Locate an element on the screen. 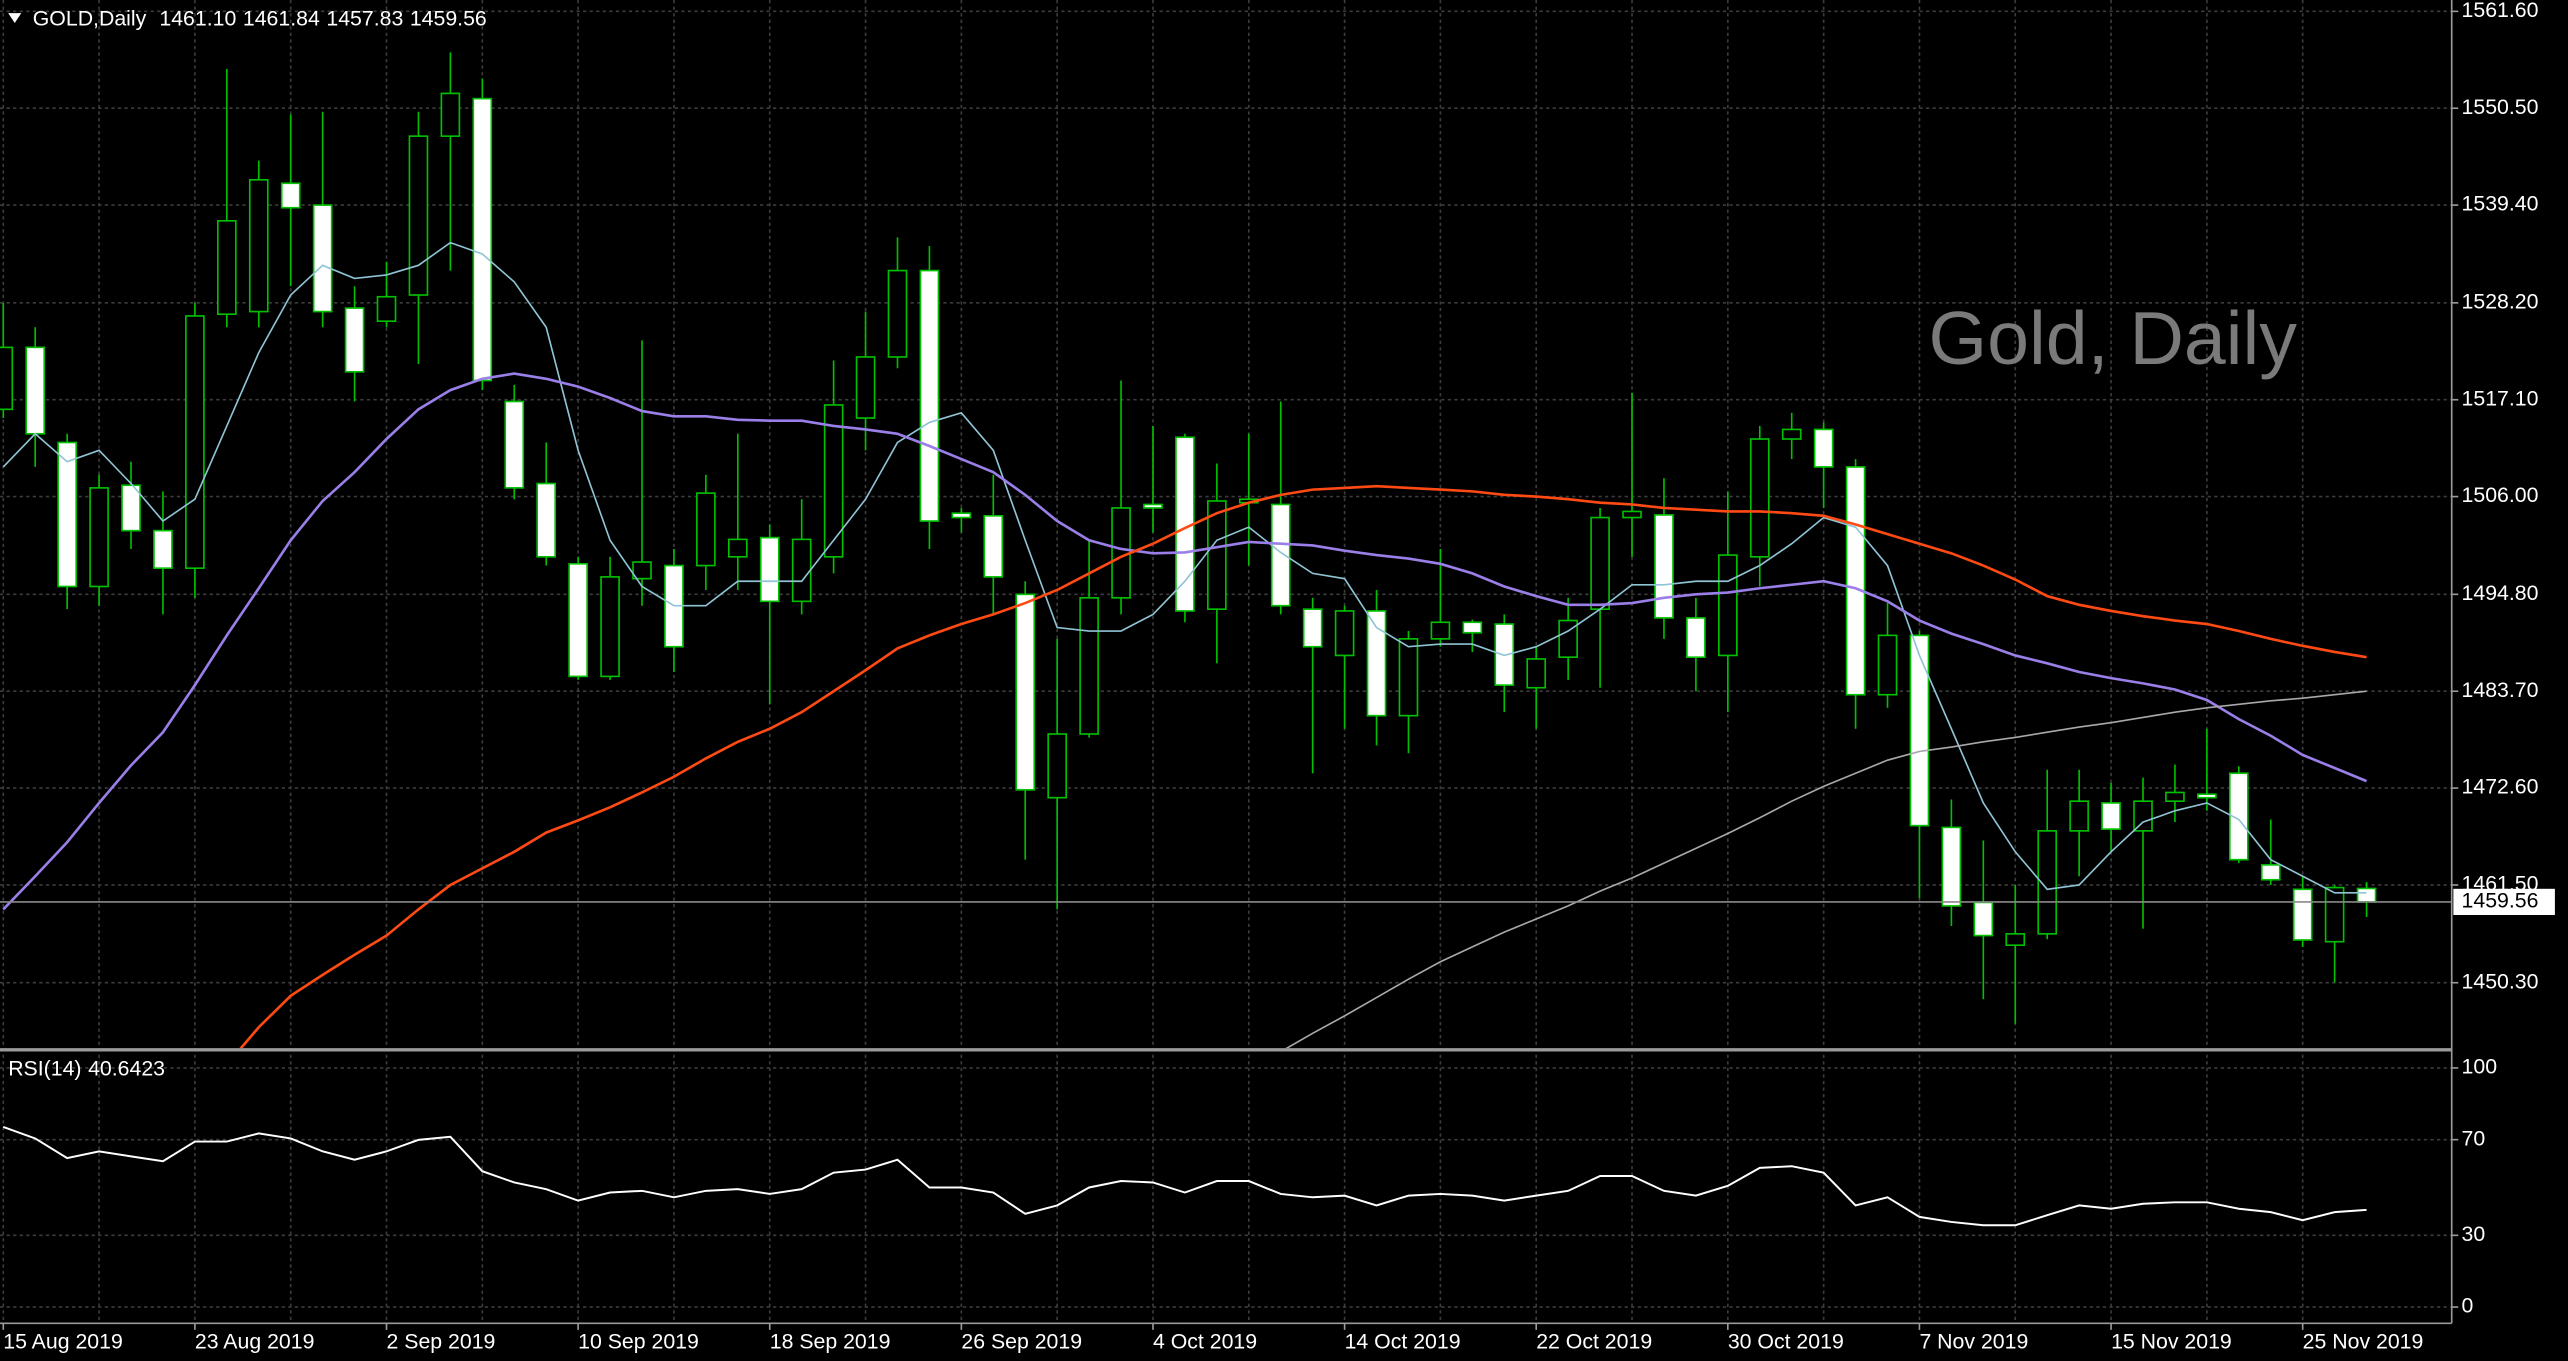  moving-average-line is located at coordinates (1826, 869).